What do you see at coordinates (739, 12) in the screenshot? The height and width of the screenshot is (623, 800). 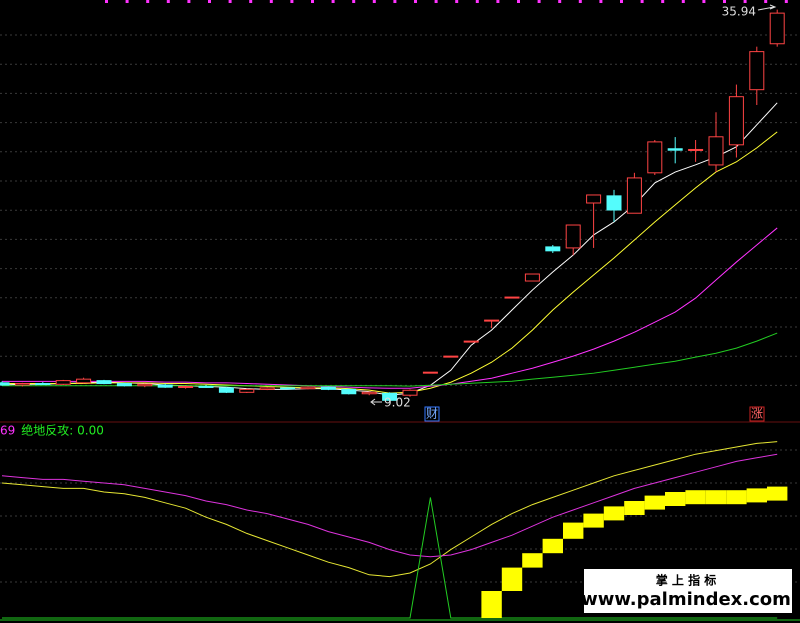 I see `high-label: 35.94` at bounding box center [739, 12].